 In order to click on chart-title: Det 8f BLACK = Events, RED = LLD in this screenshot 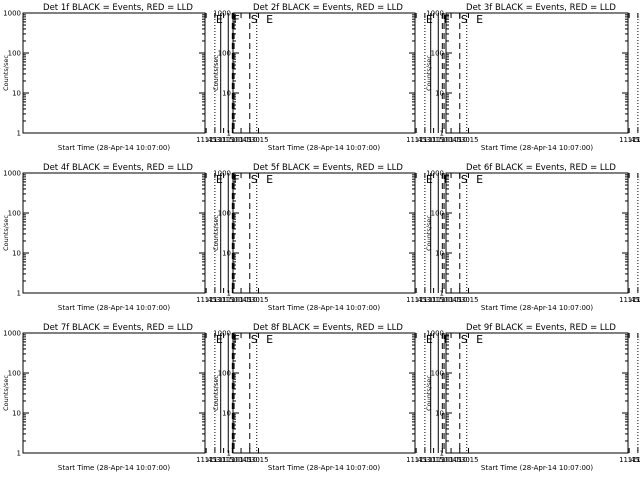, I will do `click(328, 328)`.